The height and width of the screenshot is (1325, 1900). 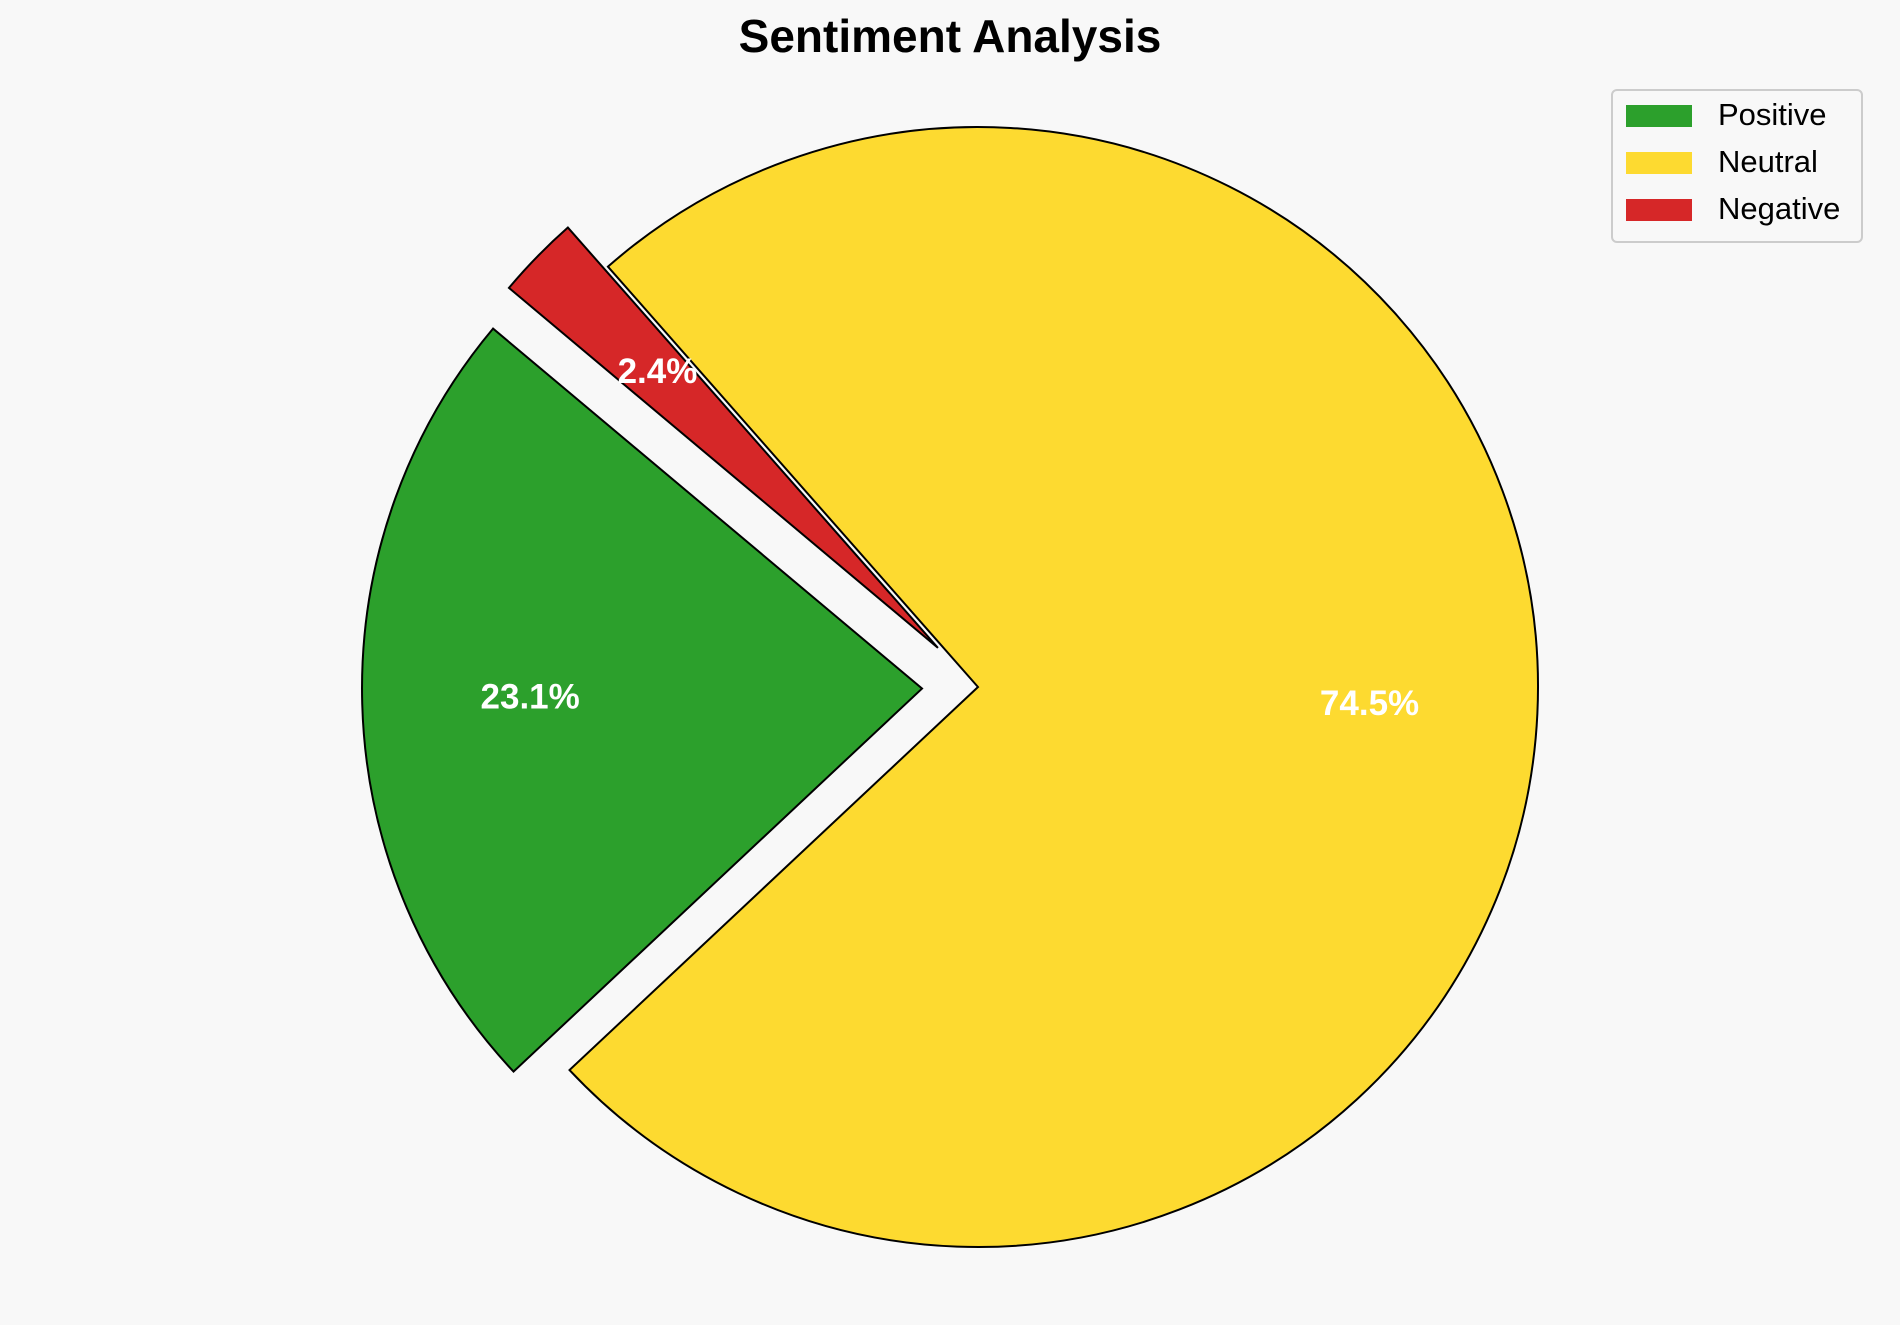 I want to click on legend: Positive Neutral Negative, so click(x=1737, y=166).